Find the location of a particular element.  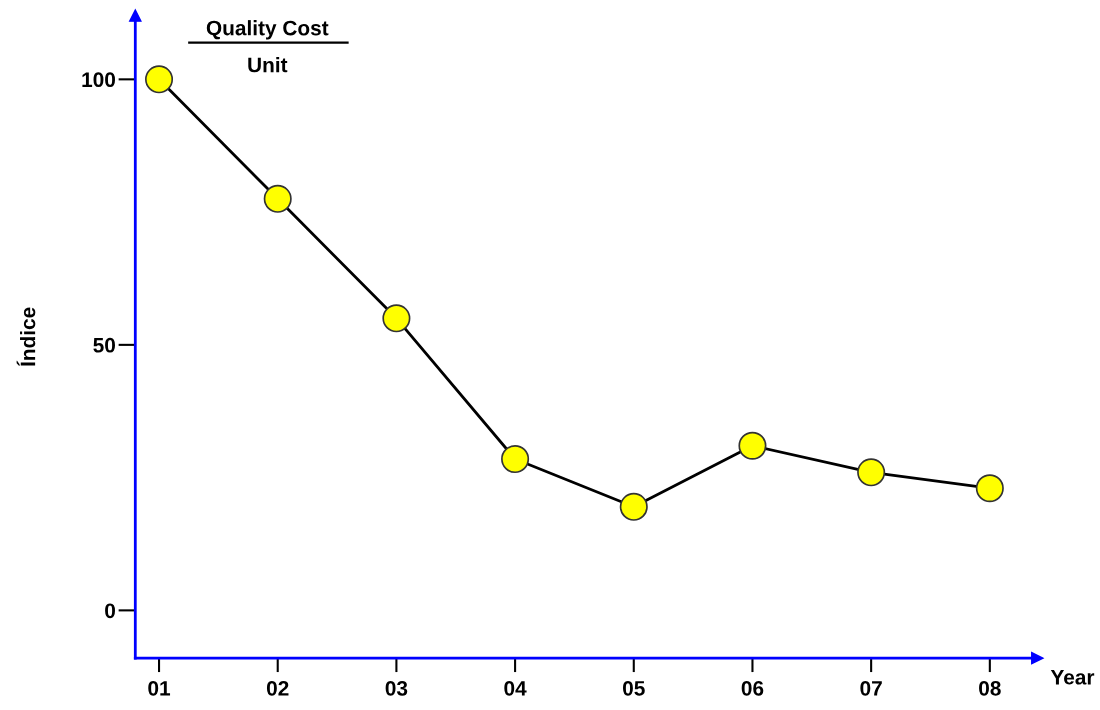

x-tick-label: 03 is located at coordinates (396, 688).